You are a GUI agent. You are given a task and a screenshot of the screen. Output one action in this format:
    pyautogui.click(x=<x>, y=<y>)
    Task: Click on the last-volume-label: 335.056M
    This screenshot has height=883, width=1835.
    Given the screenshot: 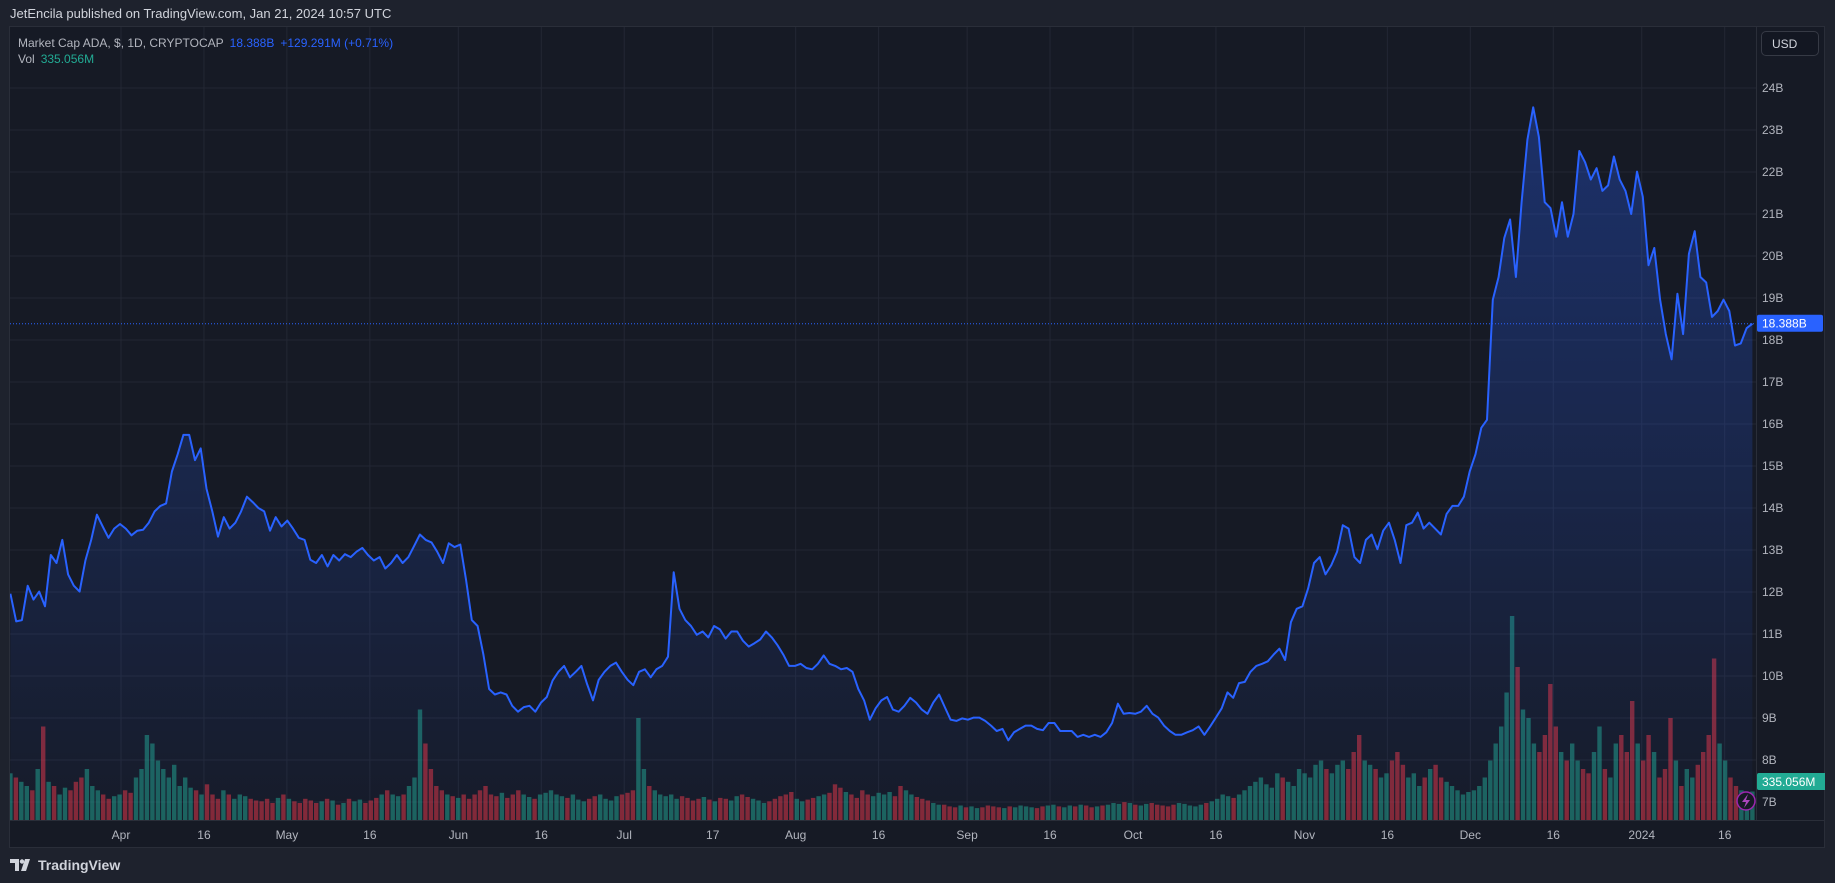 What is the action you would take?
    pyautogui.click(x=1788, y=782)
    